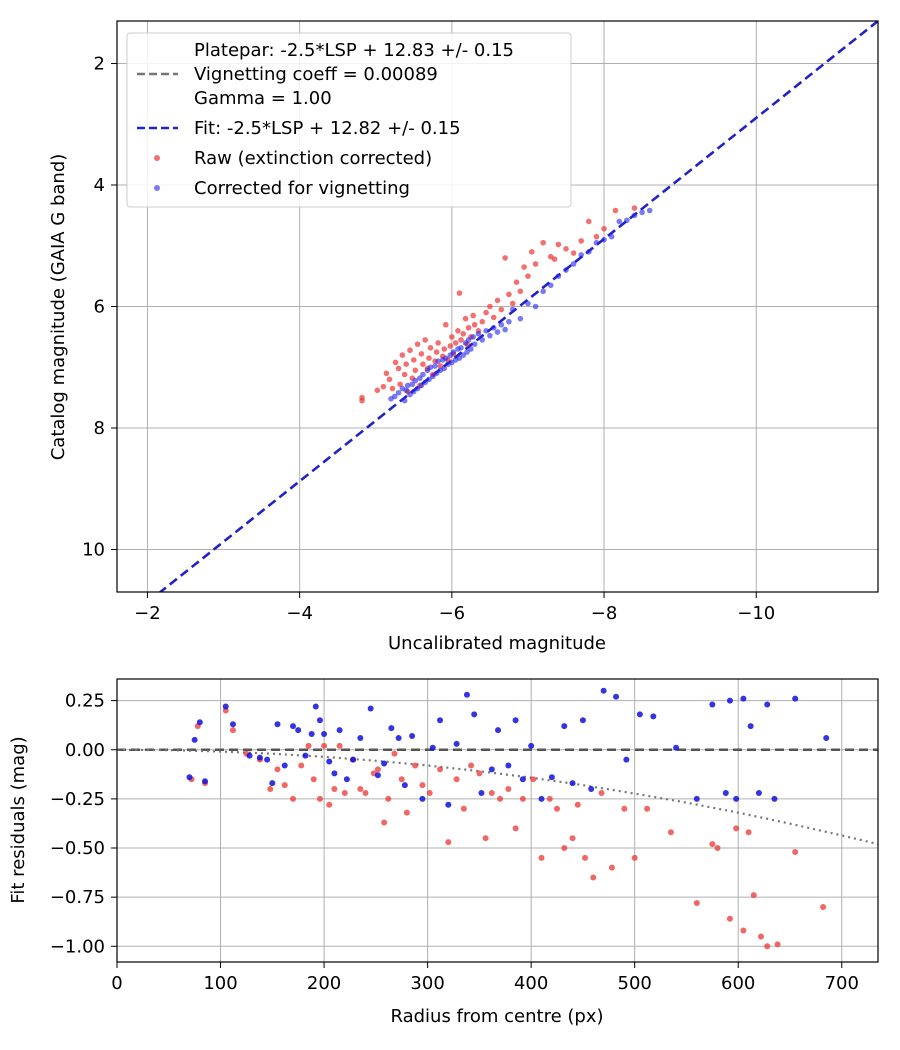 This screenshot has width=900, height=1050. Describe the element at coordinates (327, 128) in the screenshot. I see `legend-fit-label: Fit: -2.5*LSP + 12.82 +/- 0.15` at that location.